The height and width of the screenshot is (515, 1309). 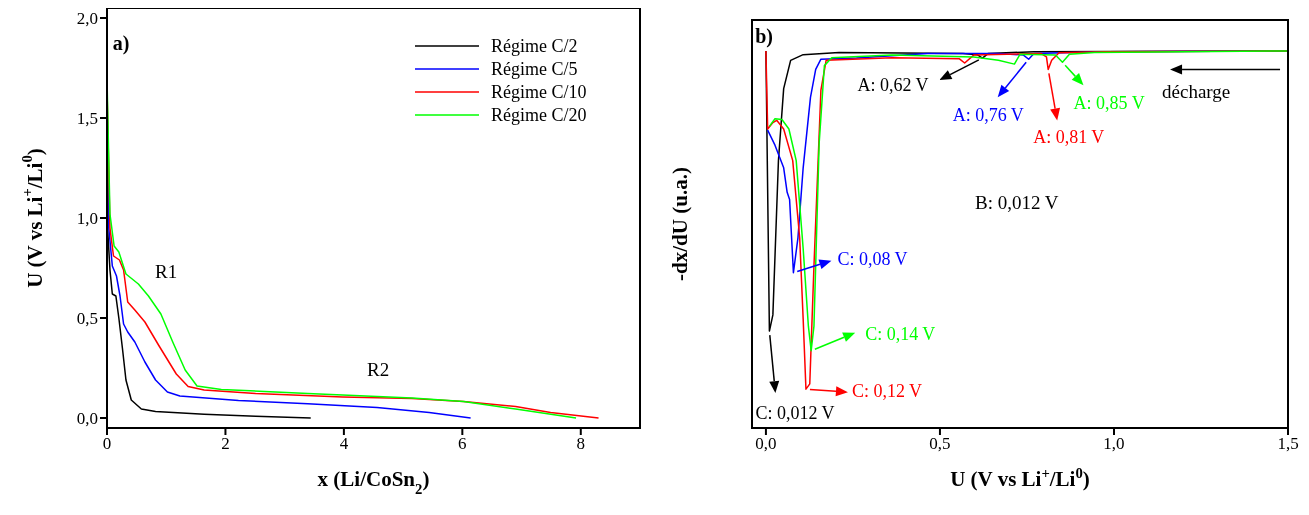 I want to click on annotation: C: 0,12 V, so click(x=887, y=391).